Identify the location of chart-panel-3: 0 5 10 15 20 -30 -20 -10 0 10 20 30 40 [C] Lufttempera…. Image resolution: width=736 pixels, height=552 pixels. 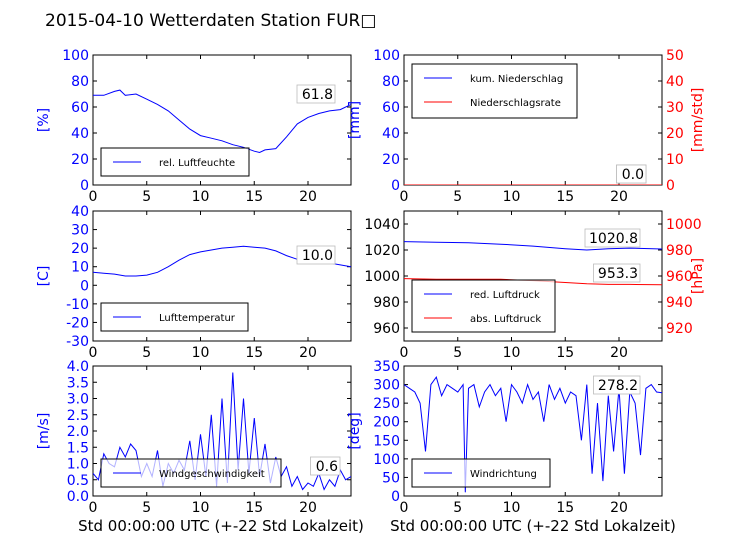
(194, 282).